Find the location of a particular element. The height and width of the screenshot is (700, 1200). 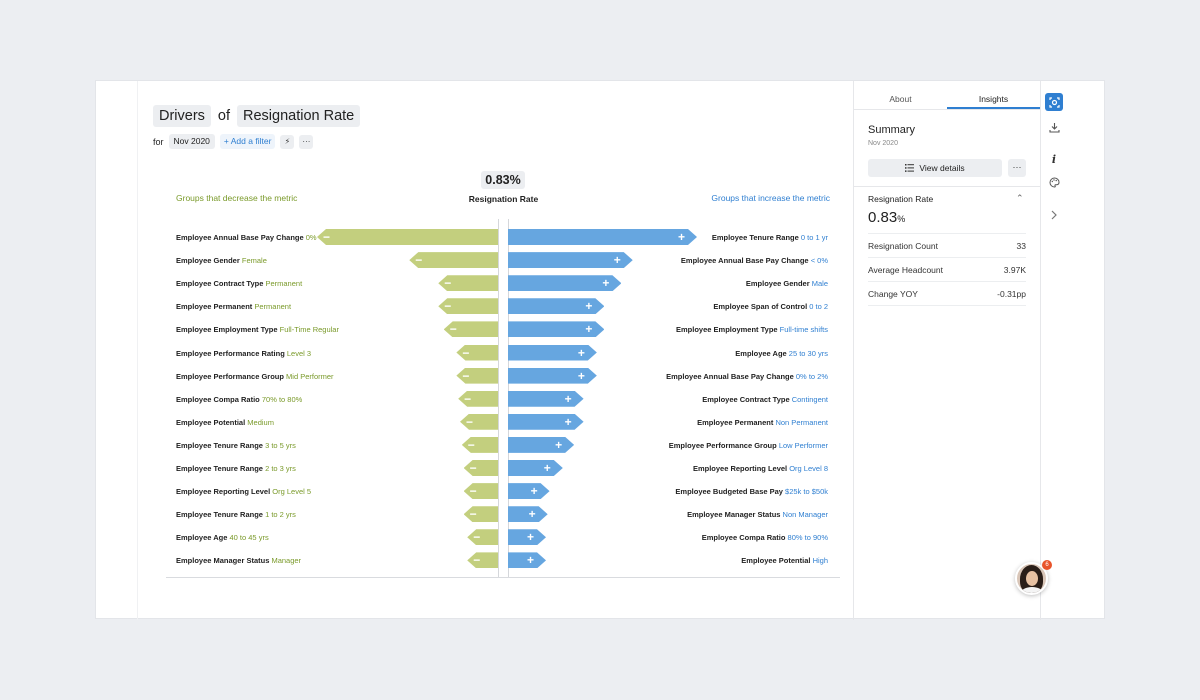

chevron-right-icon is located at coordinates (1054, 215).